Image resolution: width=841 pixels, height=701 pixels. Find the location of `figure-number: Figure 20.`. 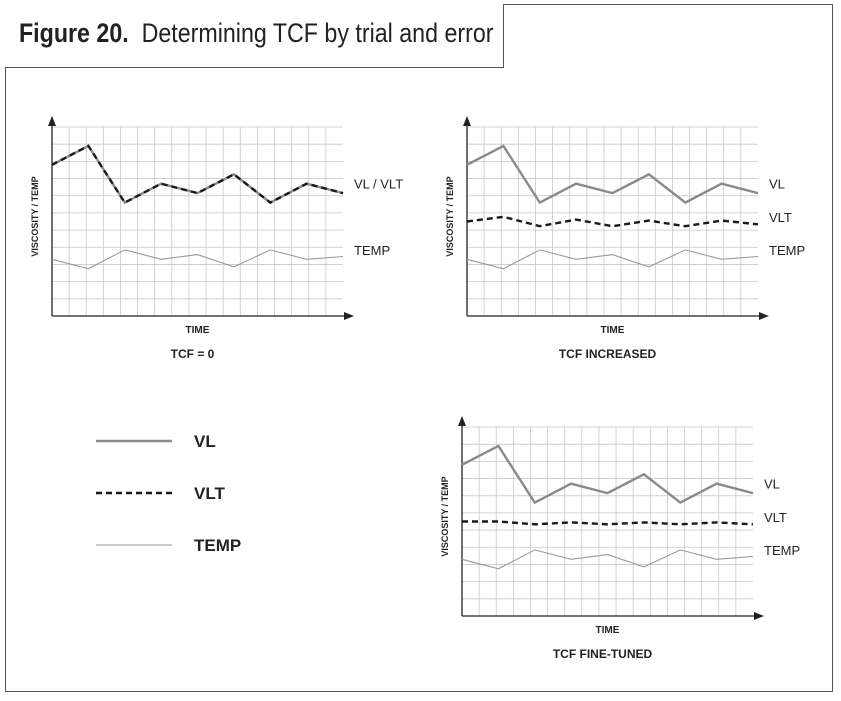

figure-number: Figure 20. is located at coordinates (74, 33).